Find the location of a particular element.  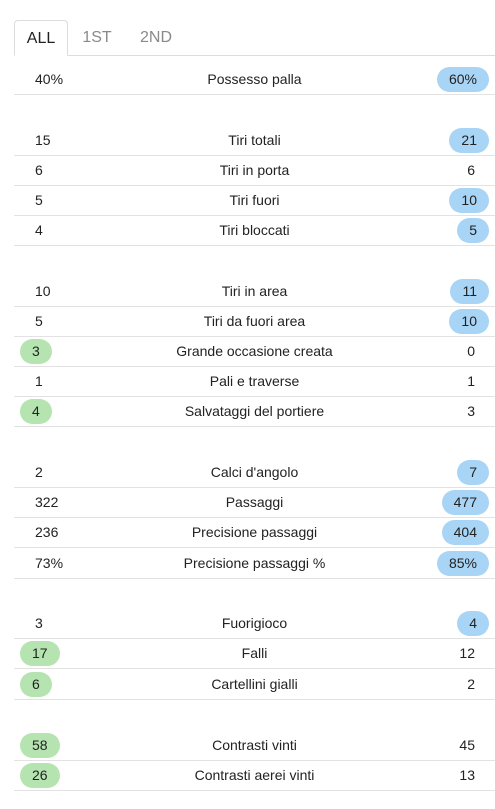

stat-label: Contrasti vinti is located at coordinates (254, 745).